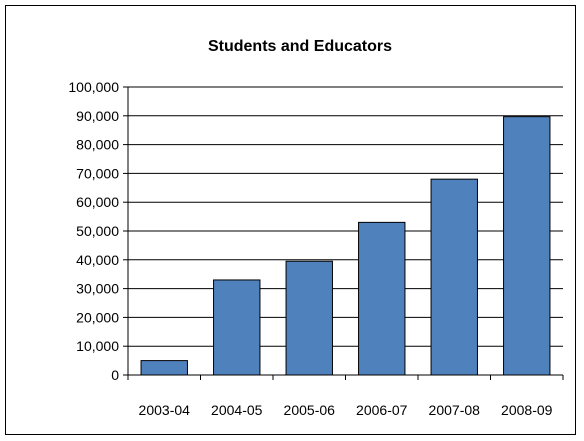 The height and width of the screenshot is (441, 584). What do you see at coordinates (97, 145) in the screenshot?
I see `y-tick-label: 80,000` at bounding box center [97, 145].